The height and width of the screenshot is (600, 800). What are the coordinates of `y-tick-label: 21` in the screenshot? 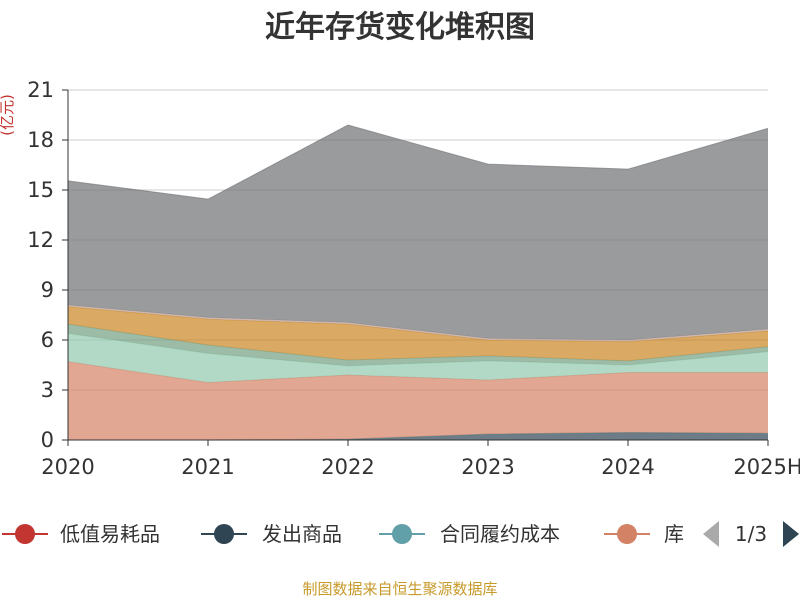 It's located at (40, 90).